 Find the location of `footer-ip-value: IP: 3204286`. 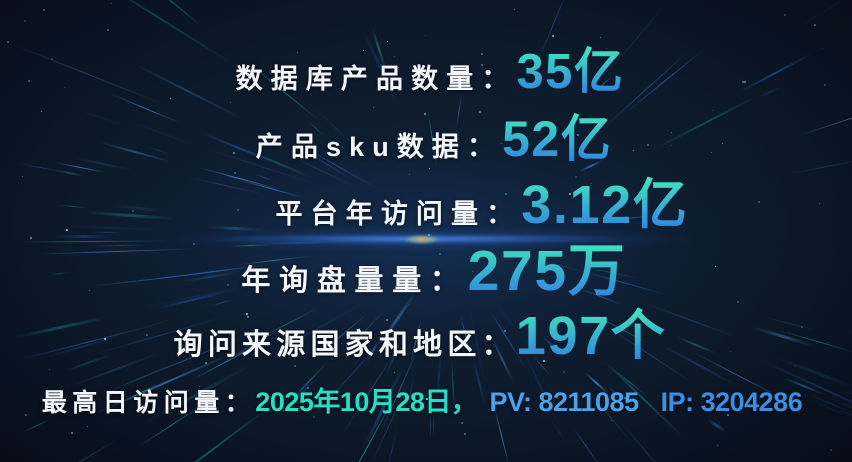

footer-ip-value: IP: 3204286 is located at coordinates (731, 402).